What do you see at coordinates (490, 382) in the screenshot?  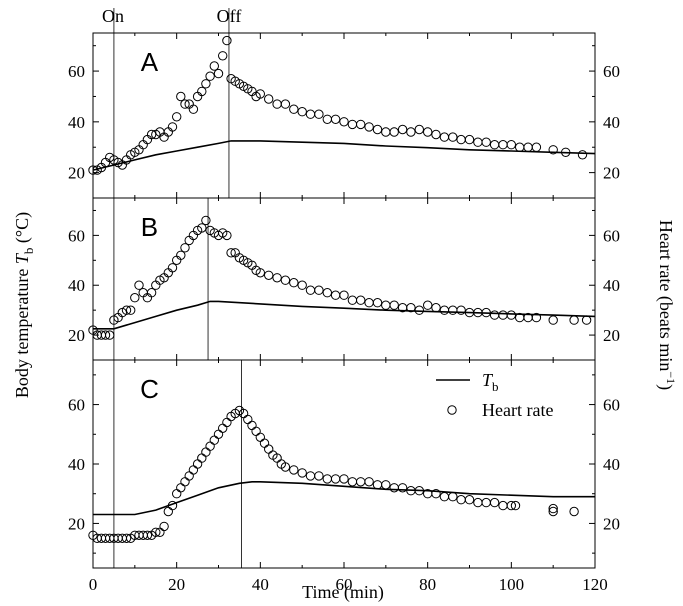 I see `legend-tb-label: Tb` at bounding box center [490, 382].